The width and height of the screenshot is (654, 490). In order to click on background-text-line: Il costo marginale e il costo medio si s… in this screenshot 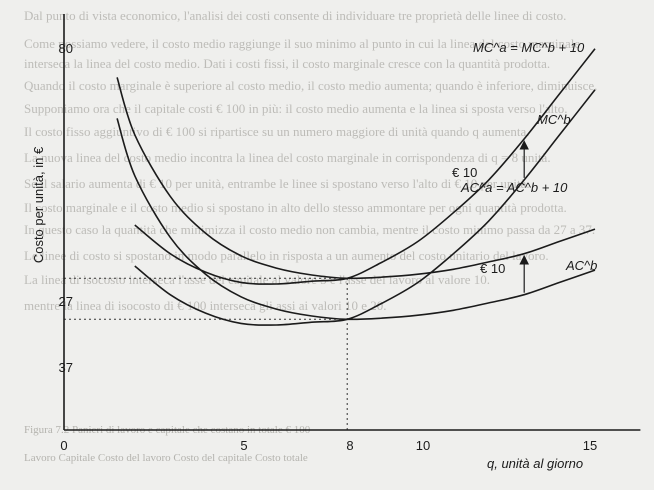, I will do `click(295, 207)`.